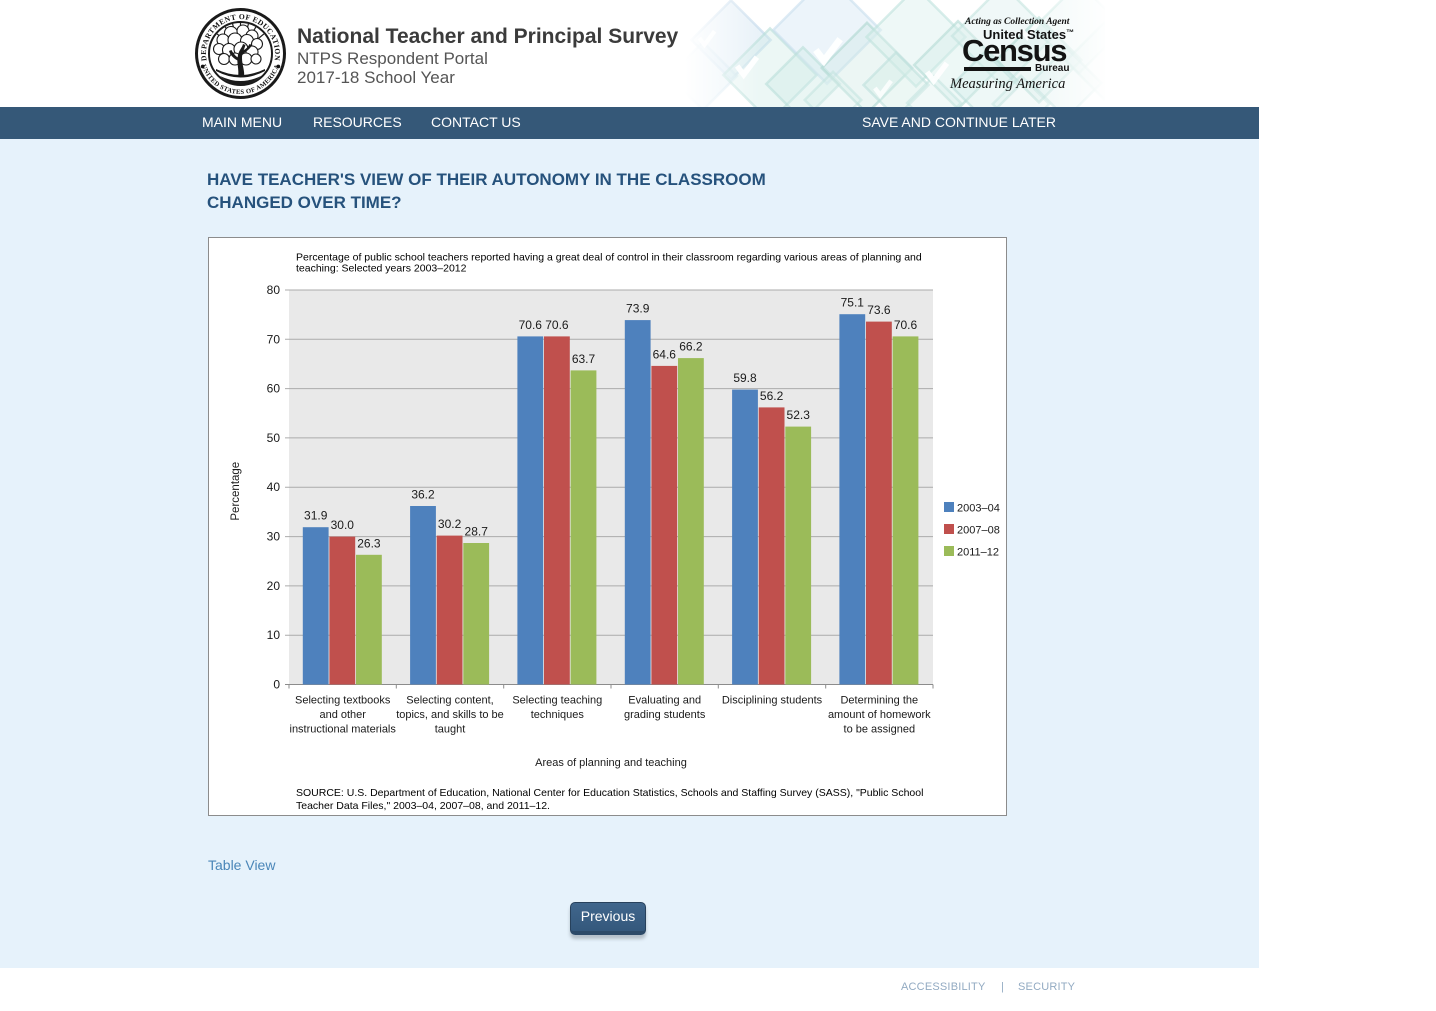 This screenshot has height=1011, width=1436. What do you see at coordinates (691, 347) in the screenshot?
I see `svg-text: 66.2` at bounding box center [691, 347].